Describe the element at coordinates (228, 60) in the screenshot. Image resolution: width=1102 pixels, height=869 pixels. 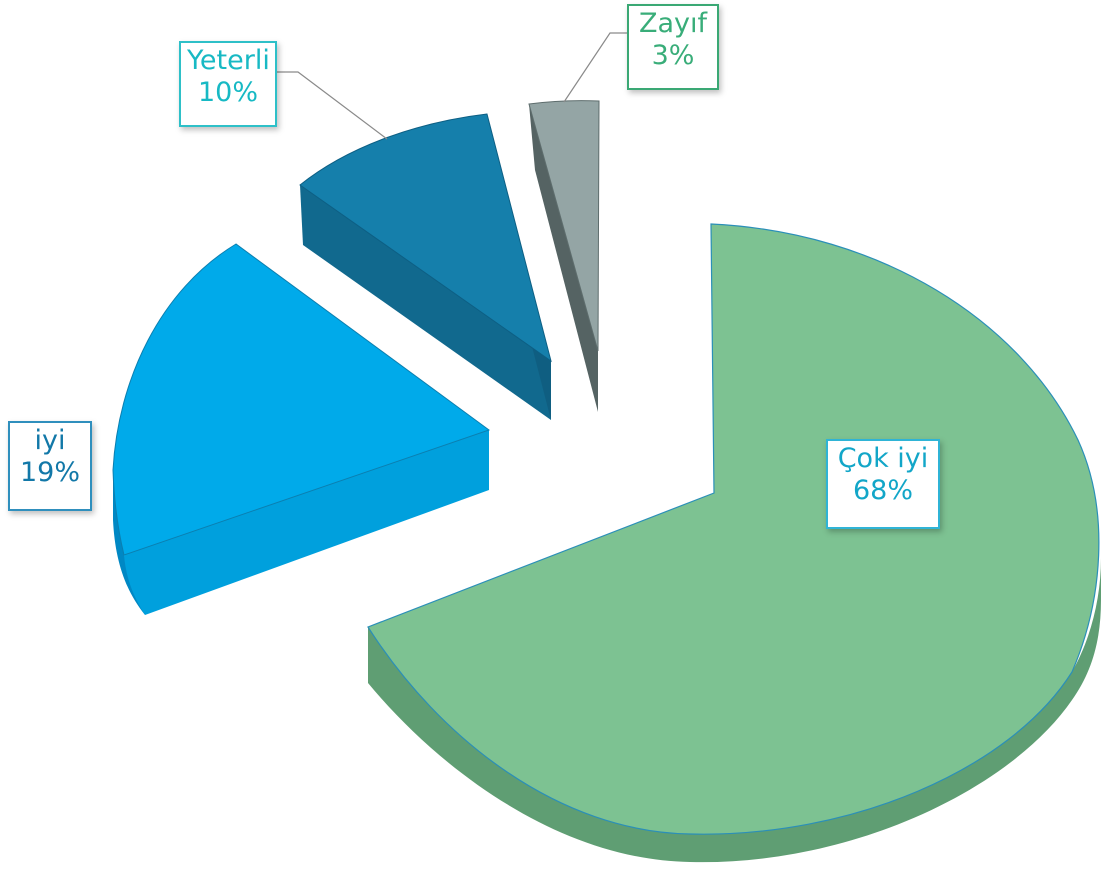
I see `data-label-yeterli-name: Yeterli` at that location.